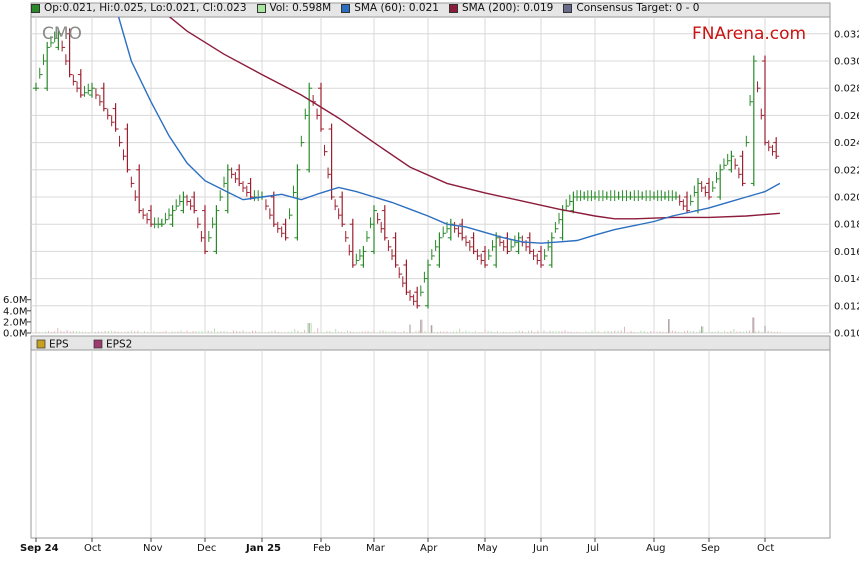 Image resolution: width=859 pixels, height=570 pixels. I want to click on price-tick-label: 0.012, so click(846, 306).